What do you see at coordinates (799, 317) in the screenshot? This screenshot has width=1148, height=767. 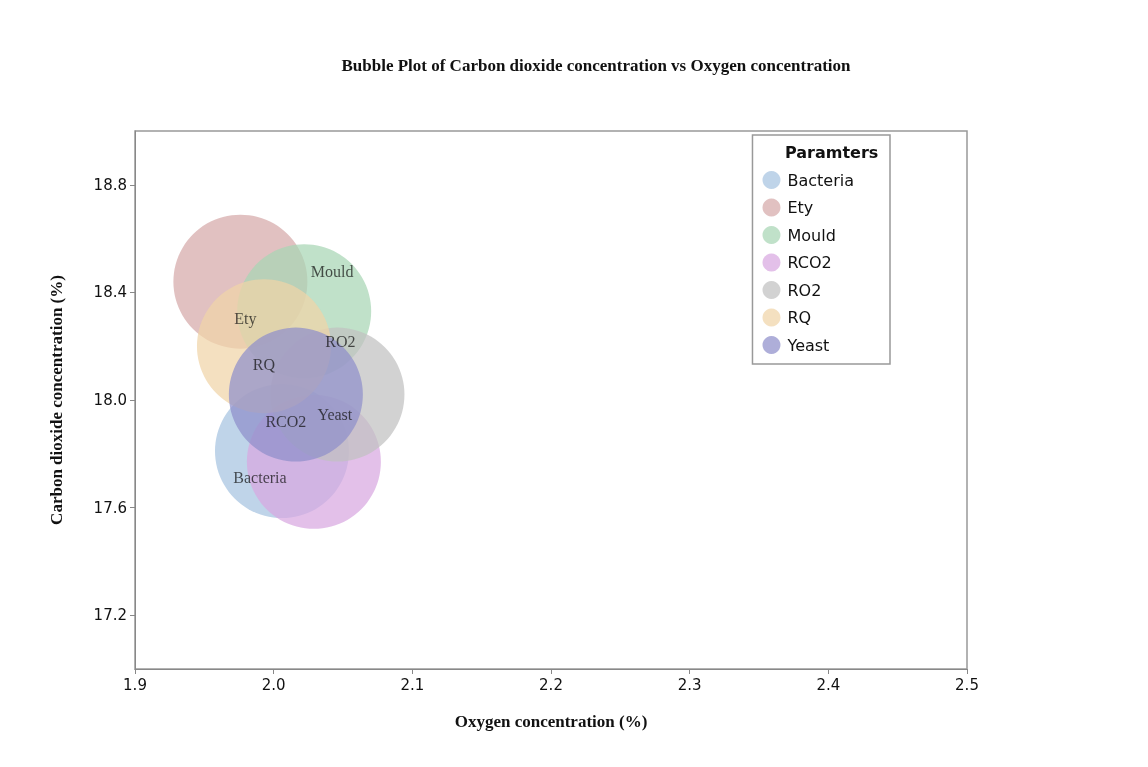 I see `legend-label: RQ` at bounding box center [799, 317].